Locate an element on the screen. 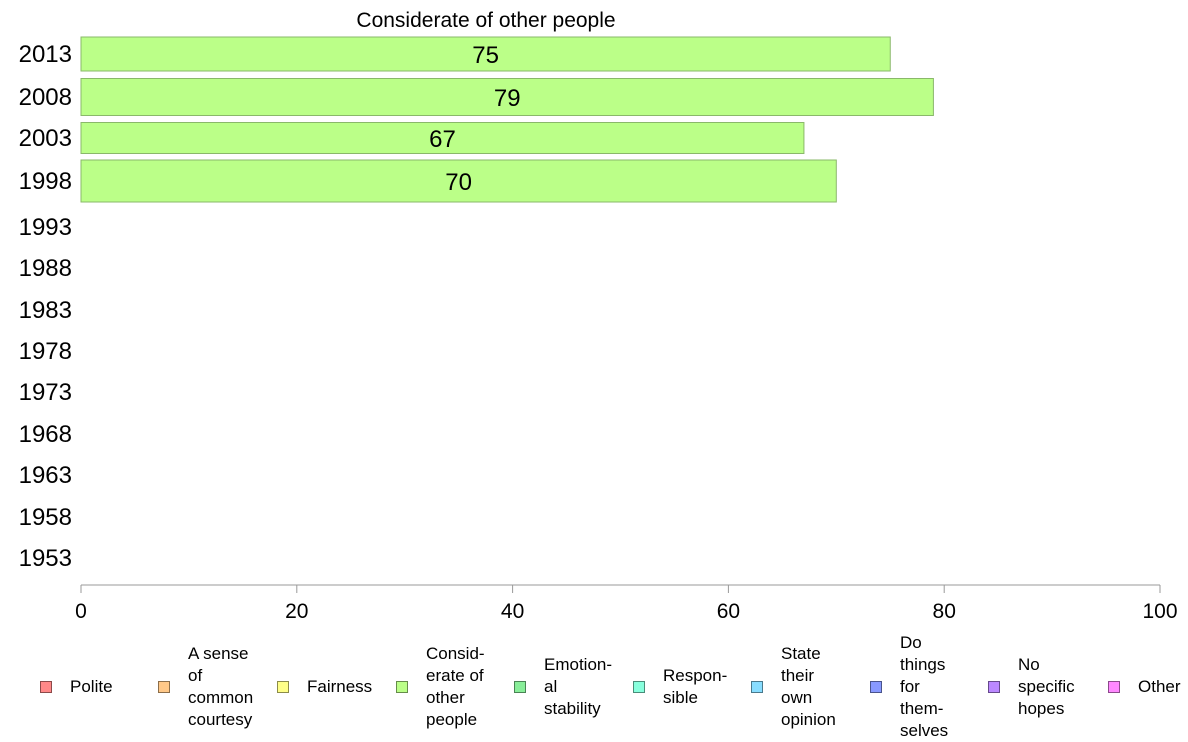 The width and height of the screenshot is (1188, 742). legend-label: Other is located at coordinates (1159, 686).